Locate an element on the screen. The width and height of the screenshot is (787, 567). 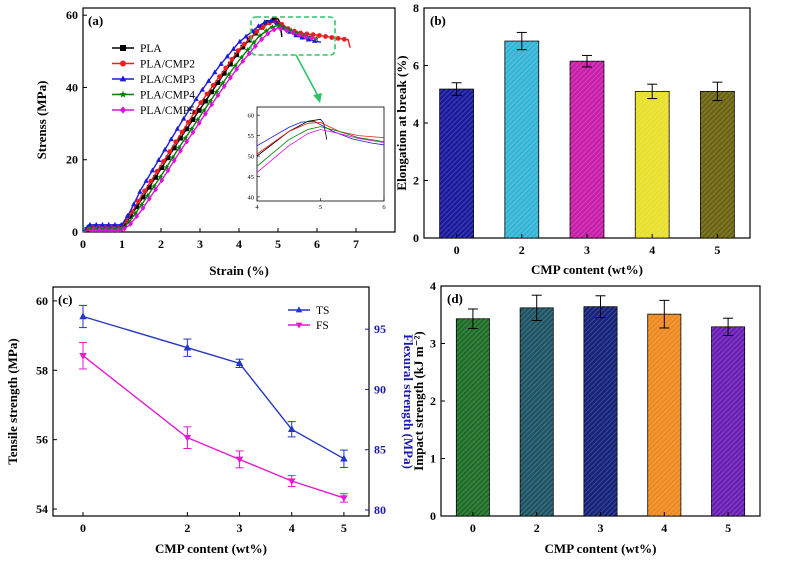
bar is located at coordinates (522, 139).